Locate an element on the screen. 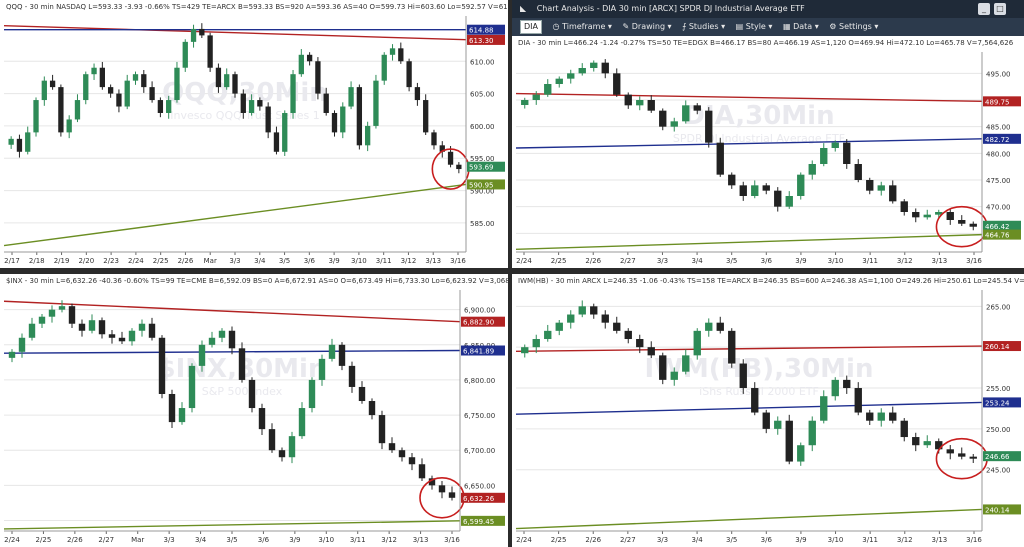 This screenshot has width=1024, height=547. spx-ytick-label: 6,700.00 is located at coordinates (479, 451).